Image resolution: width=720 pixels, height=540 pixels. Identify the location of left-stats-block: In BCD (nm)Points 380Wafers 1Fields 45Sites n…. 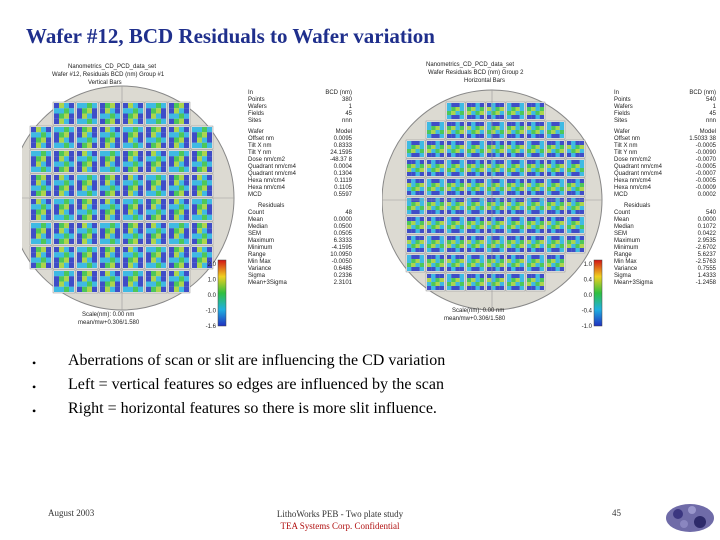
(300, 188).